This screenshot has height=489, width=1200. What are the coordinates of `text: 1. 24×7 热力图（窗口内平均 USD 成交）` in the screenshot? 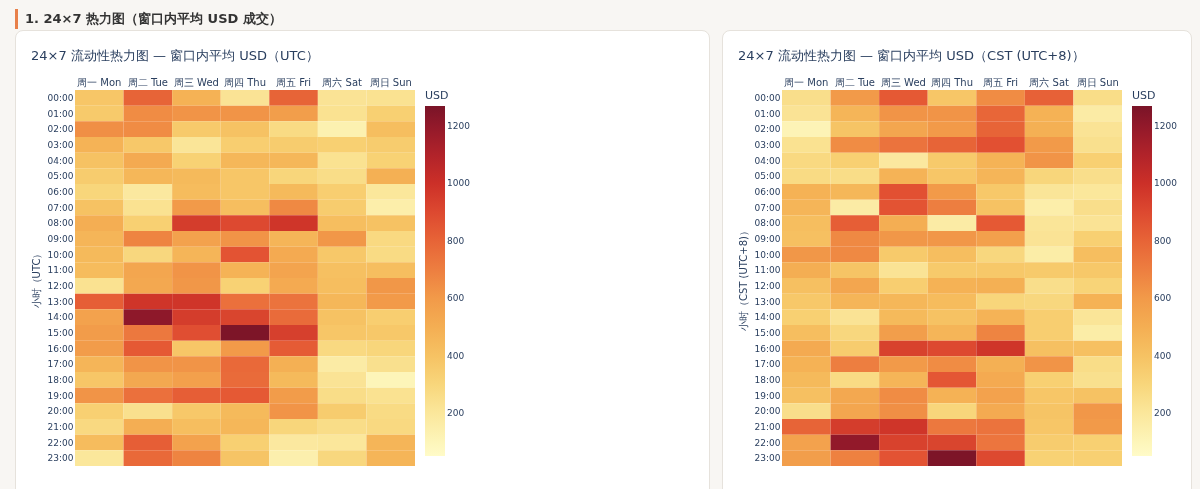 It's located at (148, 19).